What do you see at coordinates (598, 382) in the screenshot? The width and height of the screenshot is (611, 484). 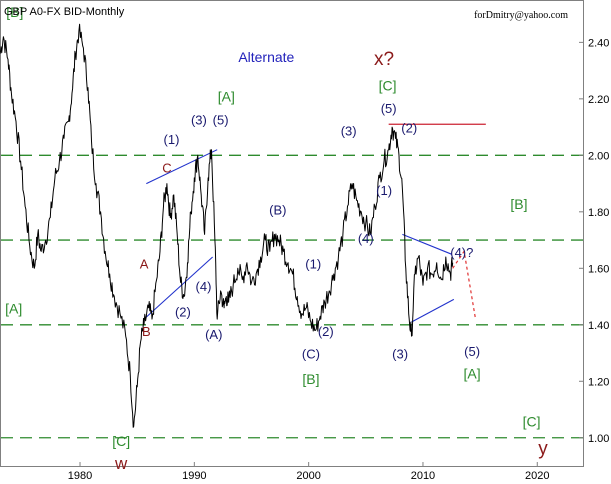 I see `y-tick-label: 1.20` at bounding box center [598, 382].